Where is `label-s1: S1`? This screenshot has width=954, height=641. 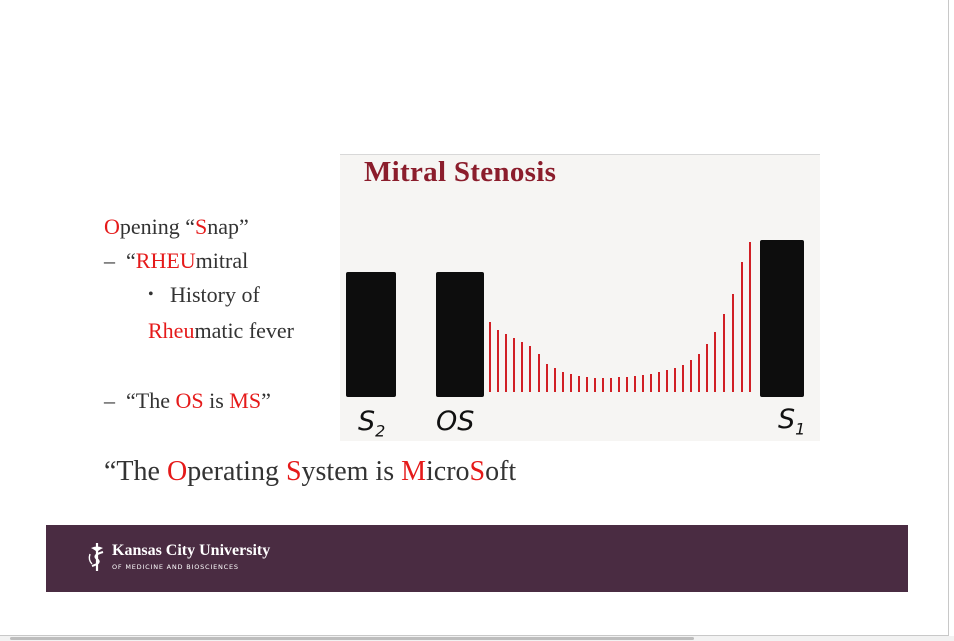 label-s1: S1 is located at coordinates (791, 421).